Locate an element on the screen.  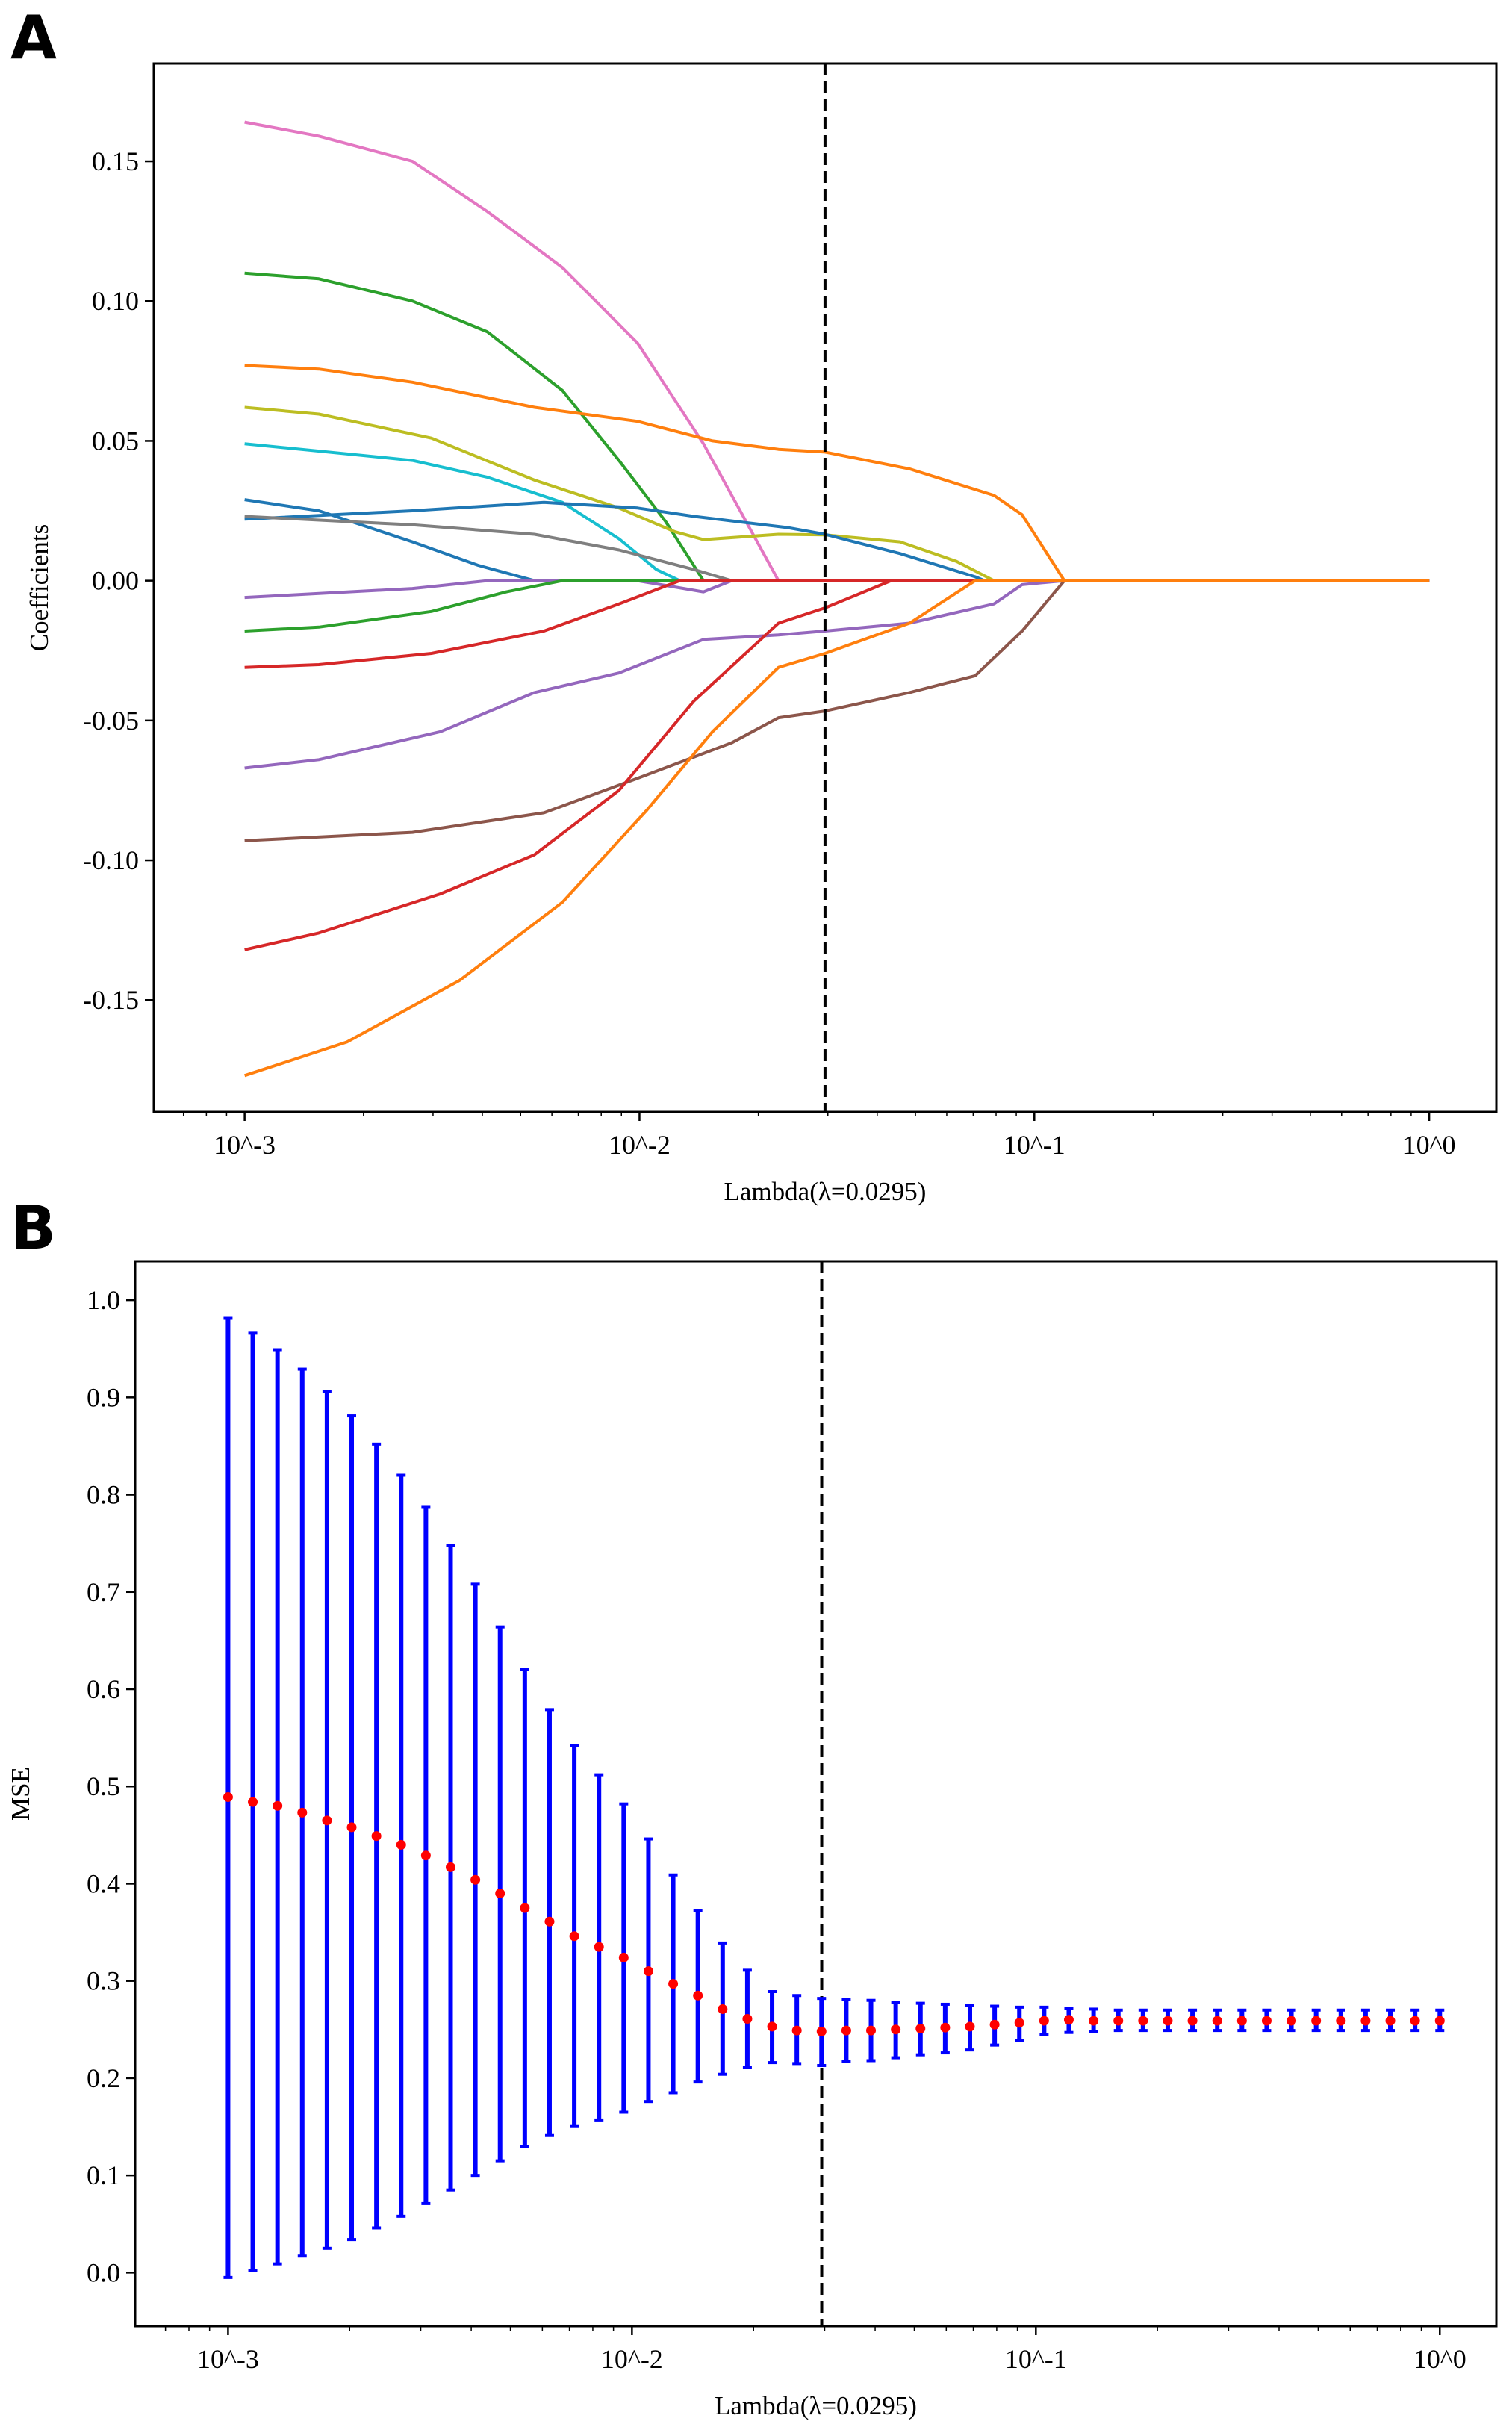
y-tick-label: 0.7 is located at coordinates (103, 1592).